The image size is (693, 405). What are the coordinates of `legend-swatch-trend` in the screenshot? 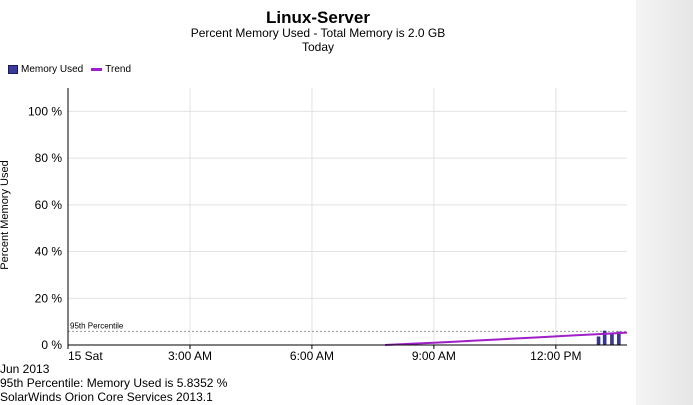 It's located at (97, 69).